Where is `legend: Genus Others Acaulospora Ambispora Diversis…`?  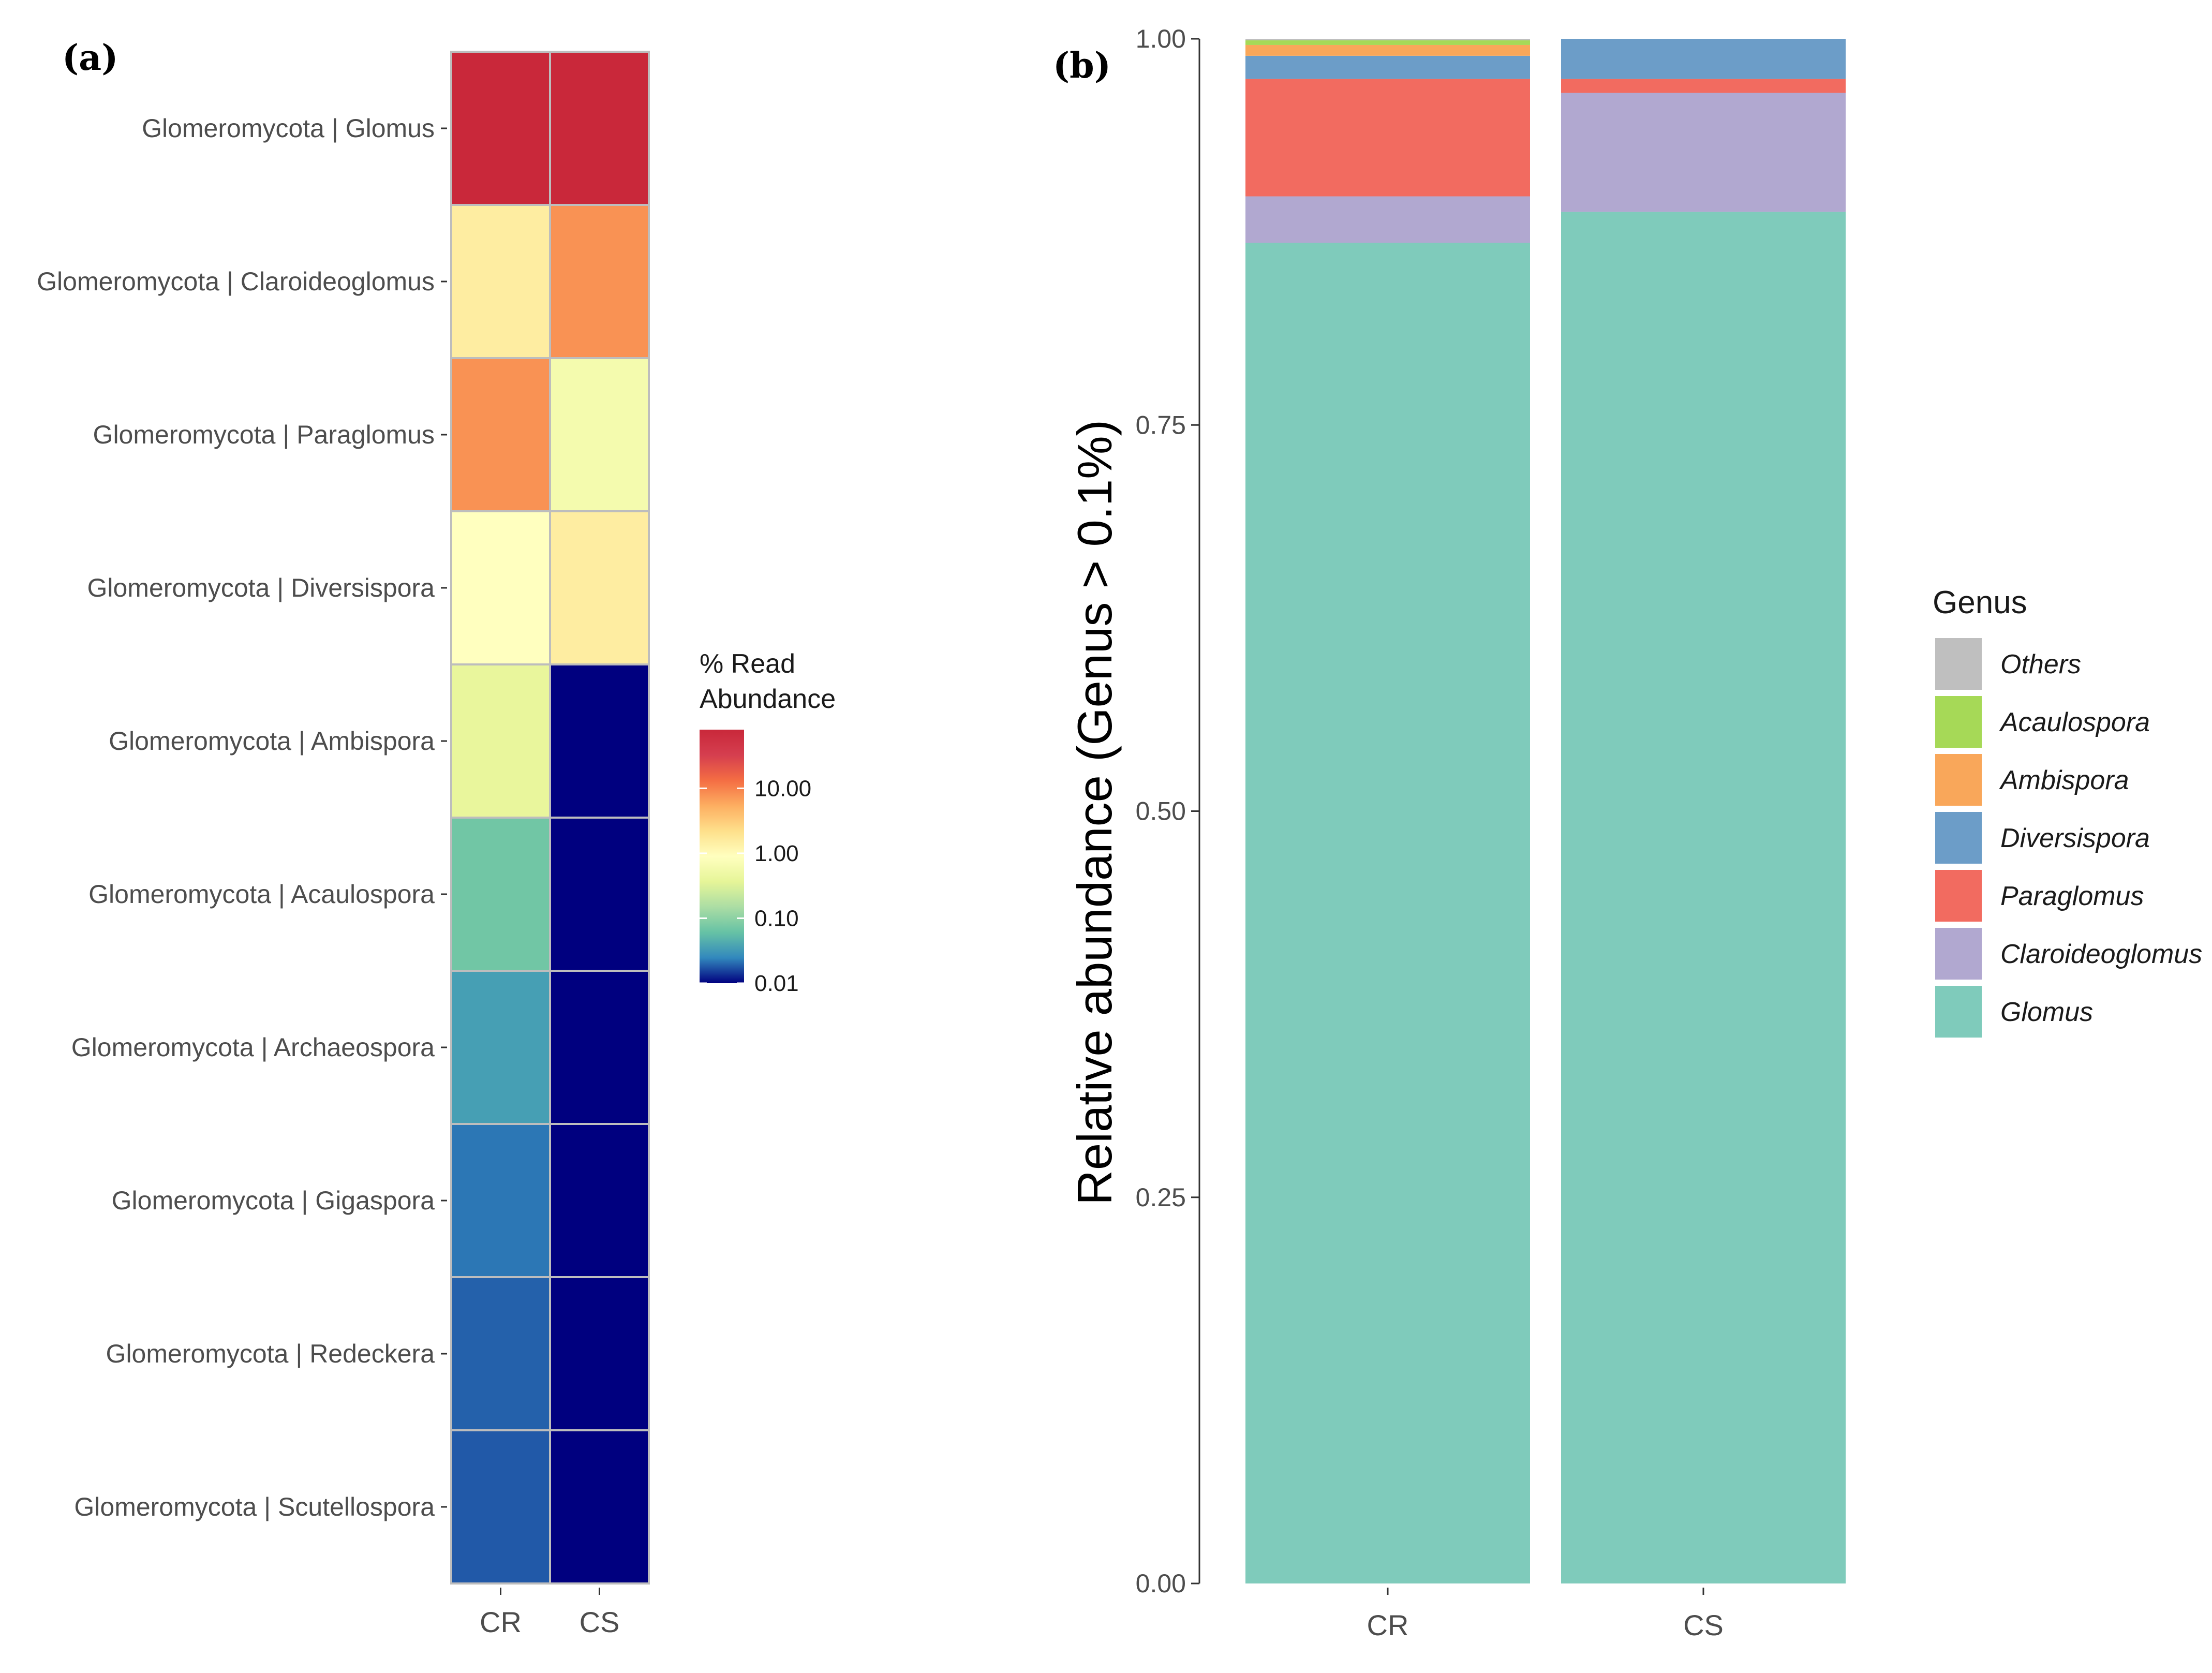 legend: Genus Others Acaulospora Ambispora Diversis… is located at coordinates (2067, 812).